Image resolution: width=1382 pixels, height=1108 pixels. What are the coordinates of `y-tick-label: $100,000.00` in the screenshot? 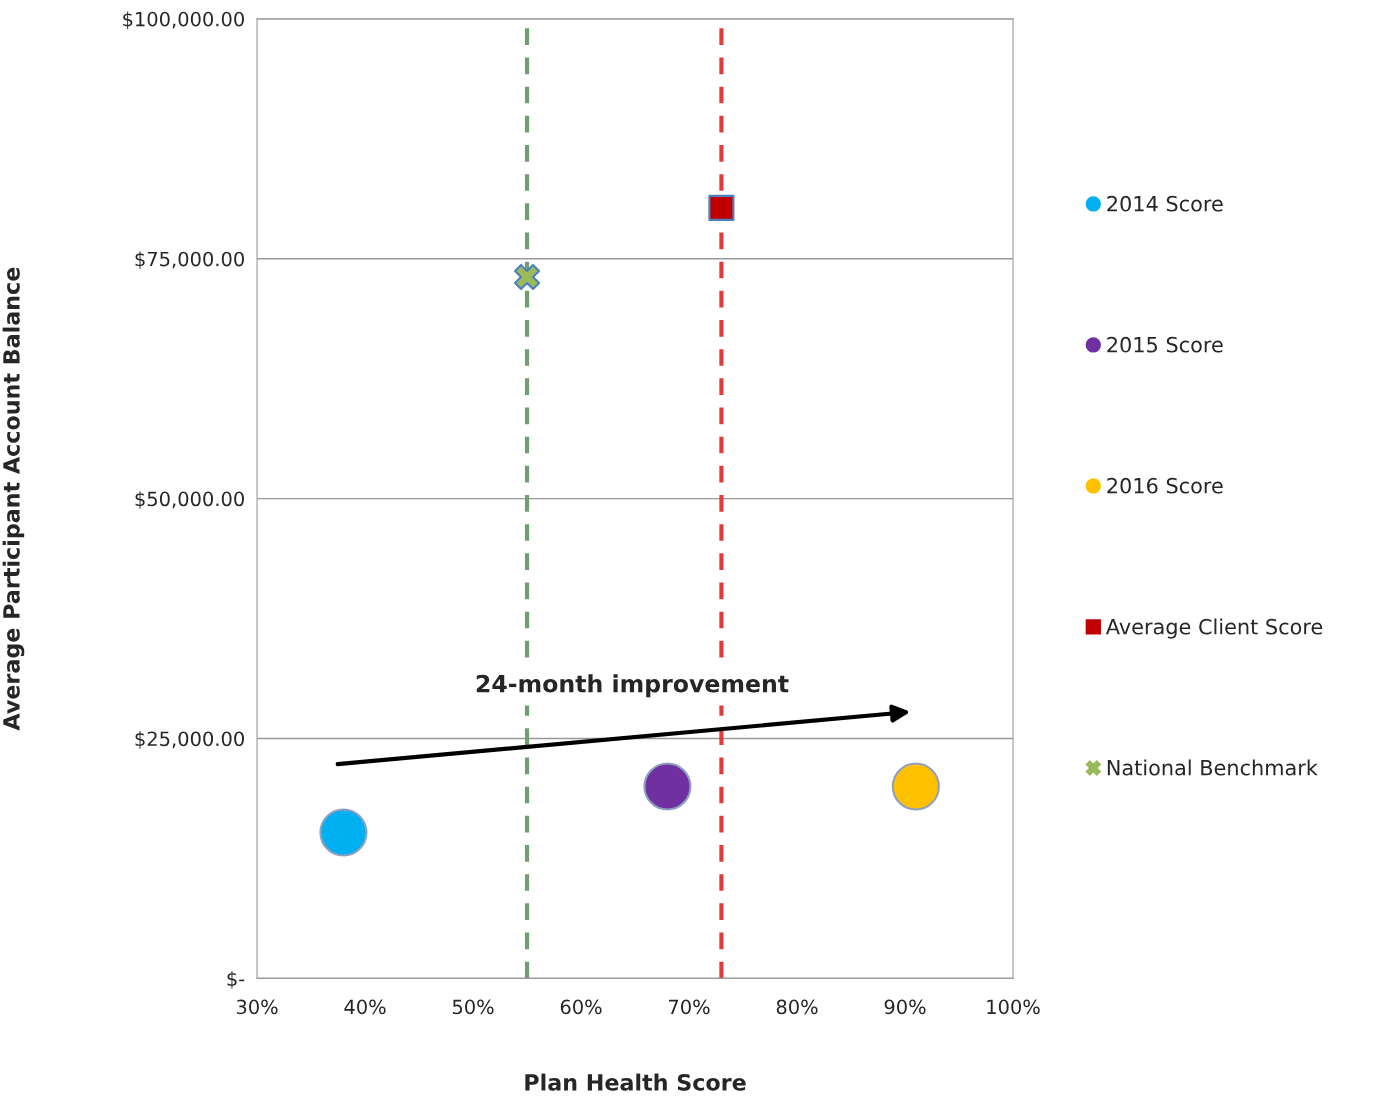 It's located at (183, 20).